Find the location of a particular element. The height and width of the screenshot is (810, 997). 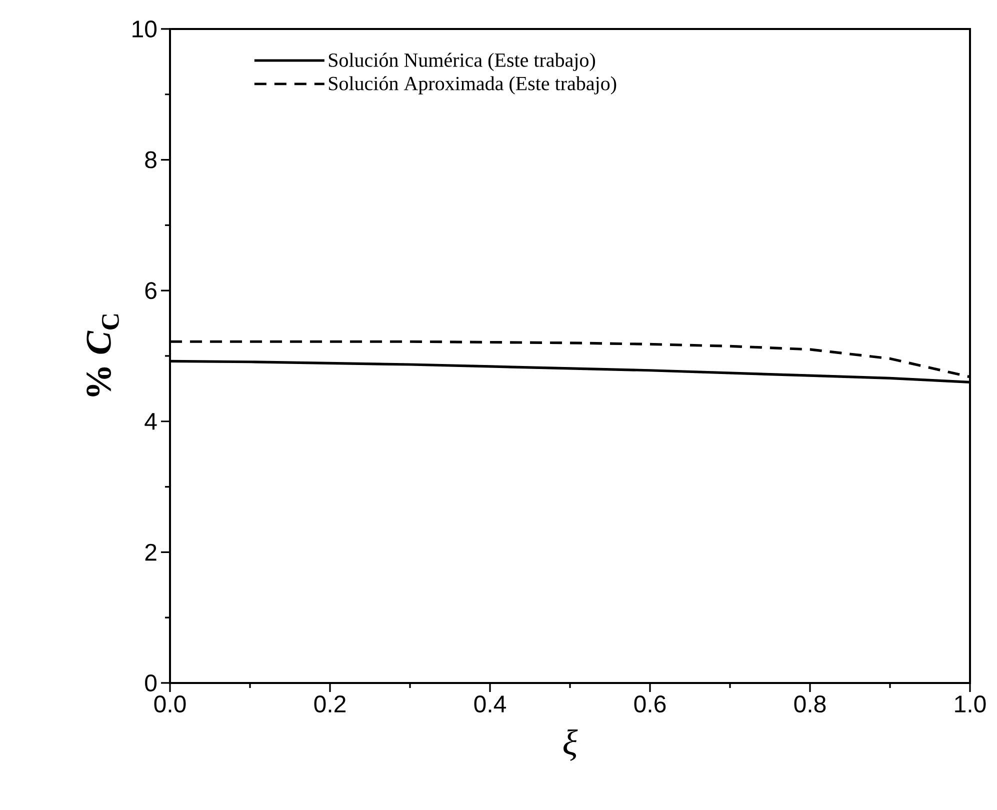

y-tick-label: 6 is located at coordinates (150, 291).